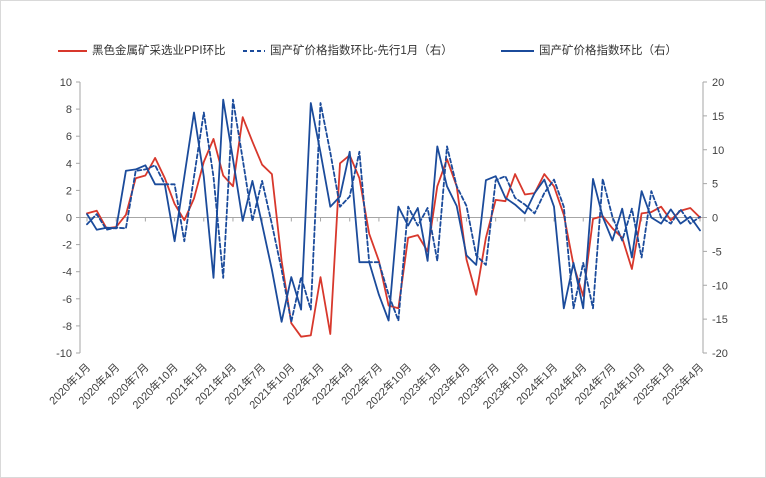  Describe the element at coordinates (608, 51) in the screenshot. I see `legend-label-index: 国产矿价格指数环比（右）` at that location.